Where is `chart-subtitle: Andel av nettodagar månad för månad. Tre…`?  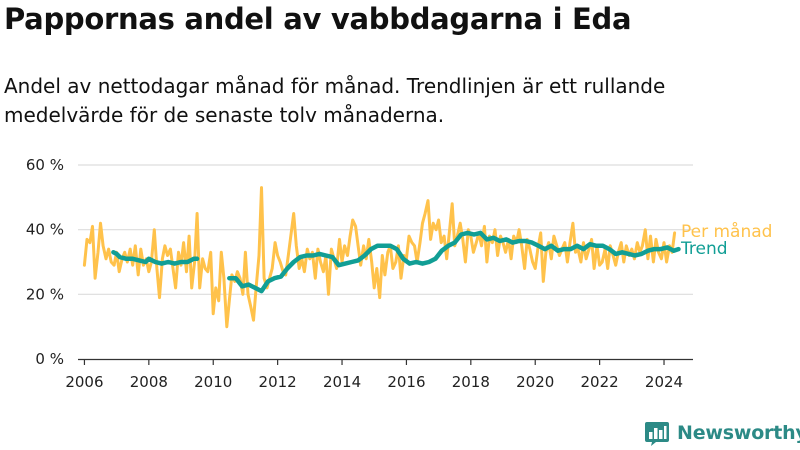 chart-subtitle: Andel av nettodagar månad för månad. Tre… is located at coordinates (335, 100).